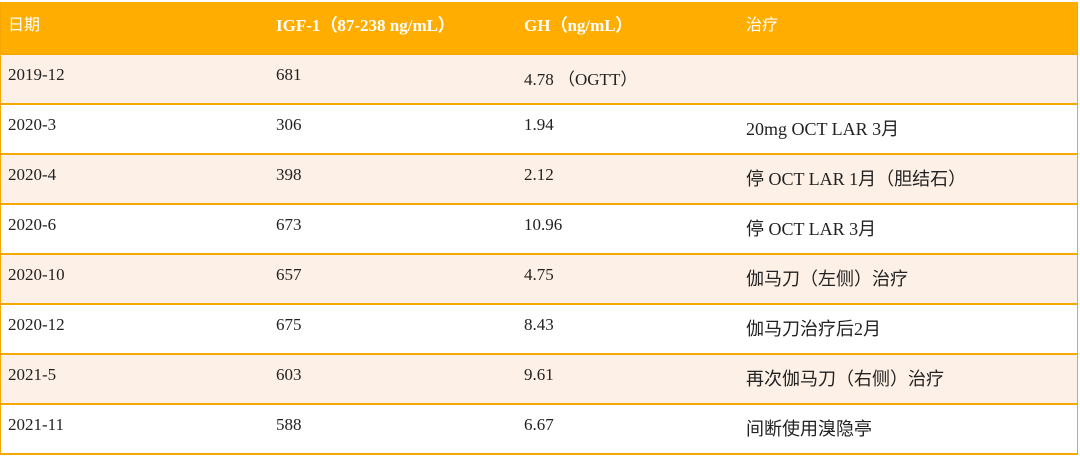 The image size is (1080, 457). I want to click on header-cell: GH（ng/mL）, so click(578, 25).